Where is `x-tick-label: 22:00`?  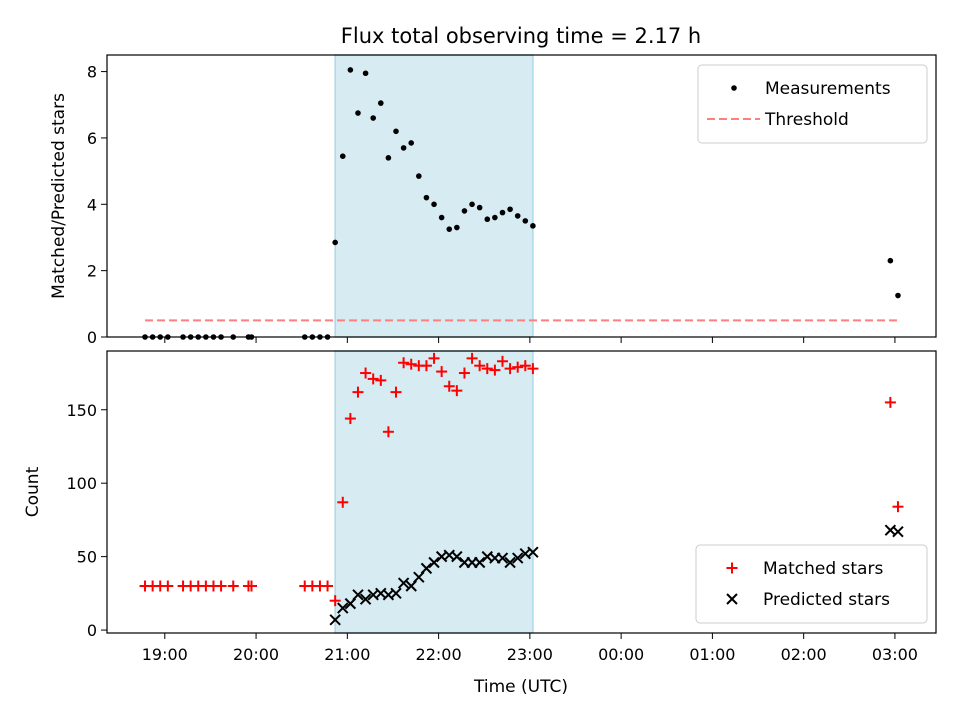
x-tick-label: 22:00 is located at coordinates (439, 654).